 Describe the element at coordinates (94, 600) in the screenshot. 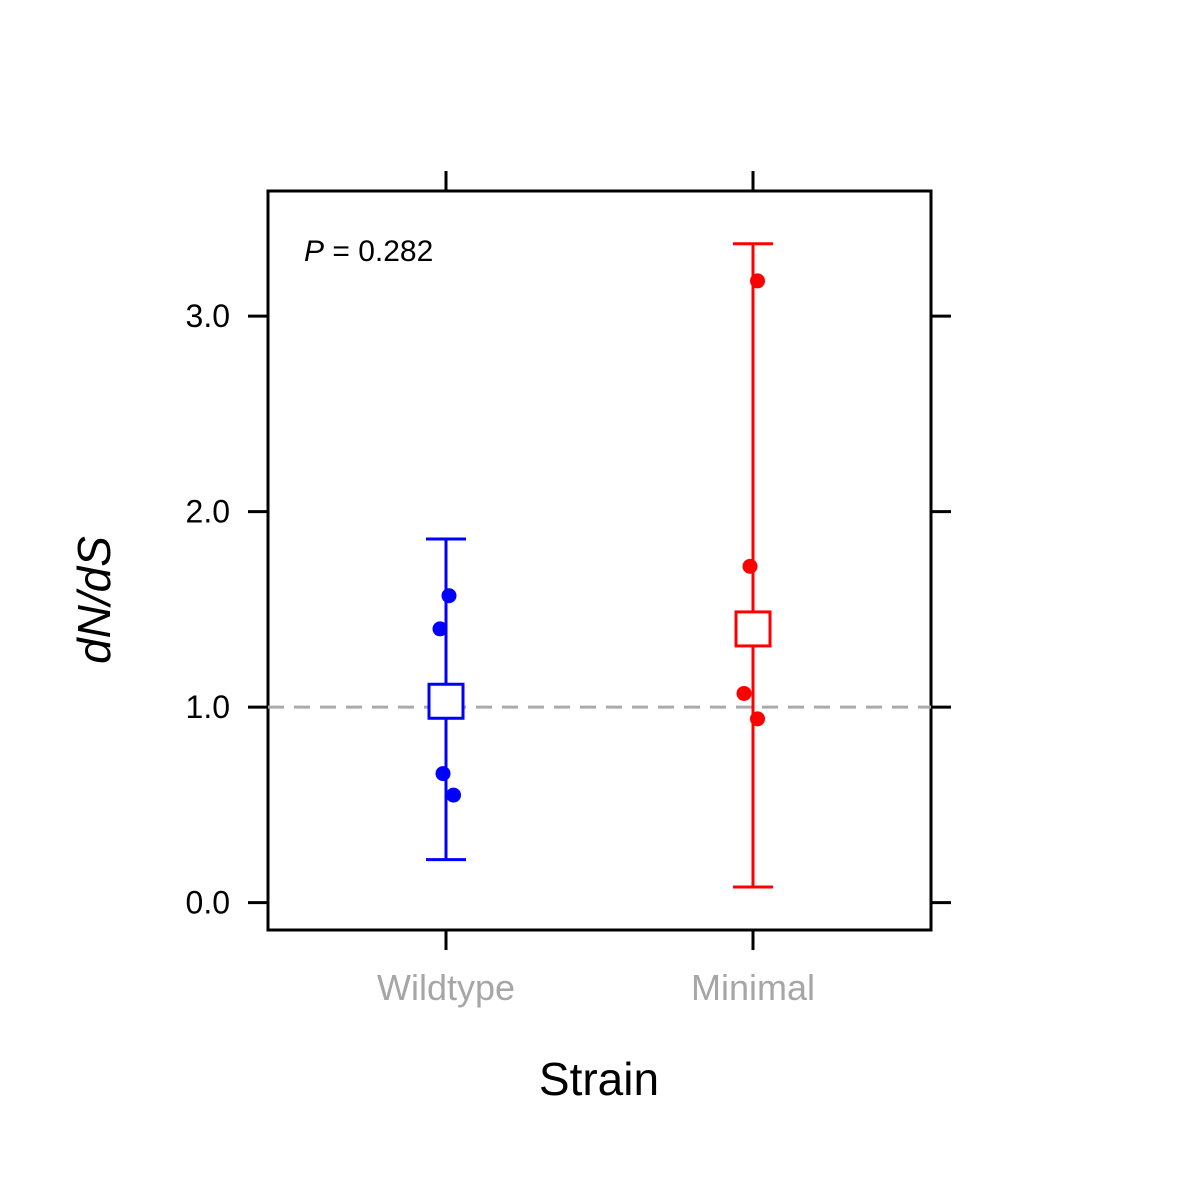

I see `y-axis-title: dN/dS` at that location.